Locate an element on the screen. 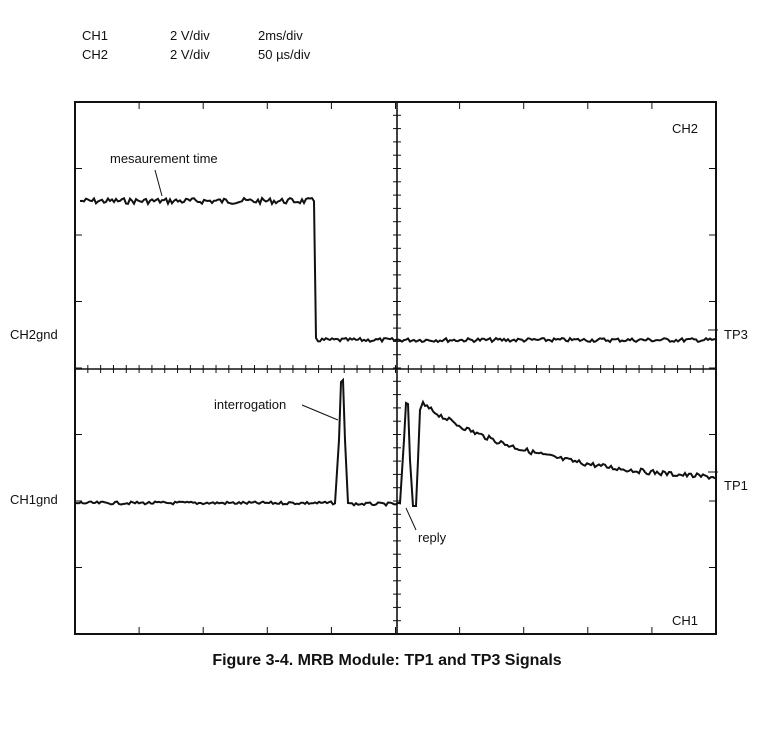  interrogation-label: interrogation is located at coordinates (250, 404).